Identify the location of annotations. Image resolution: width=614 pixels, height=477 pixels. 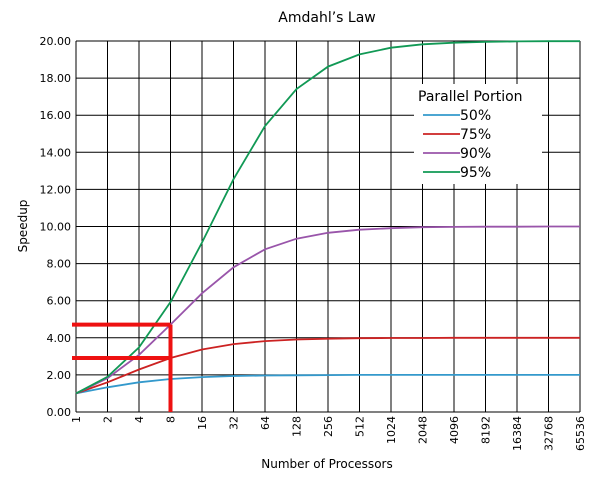
(122, 367).